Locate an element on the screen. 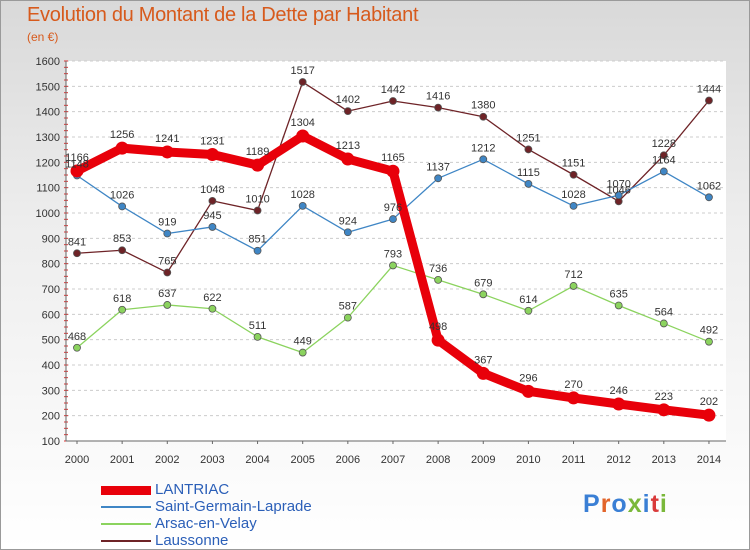 This screenshot has height=550, width=750. y-tick-label: 200 is located at coordinates (51, 417).